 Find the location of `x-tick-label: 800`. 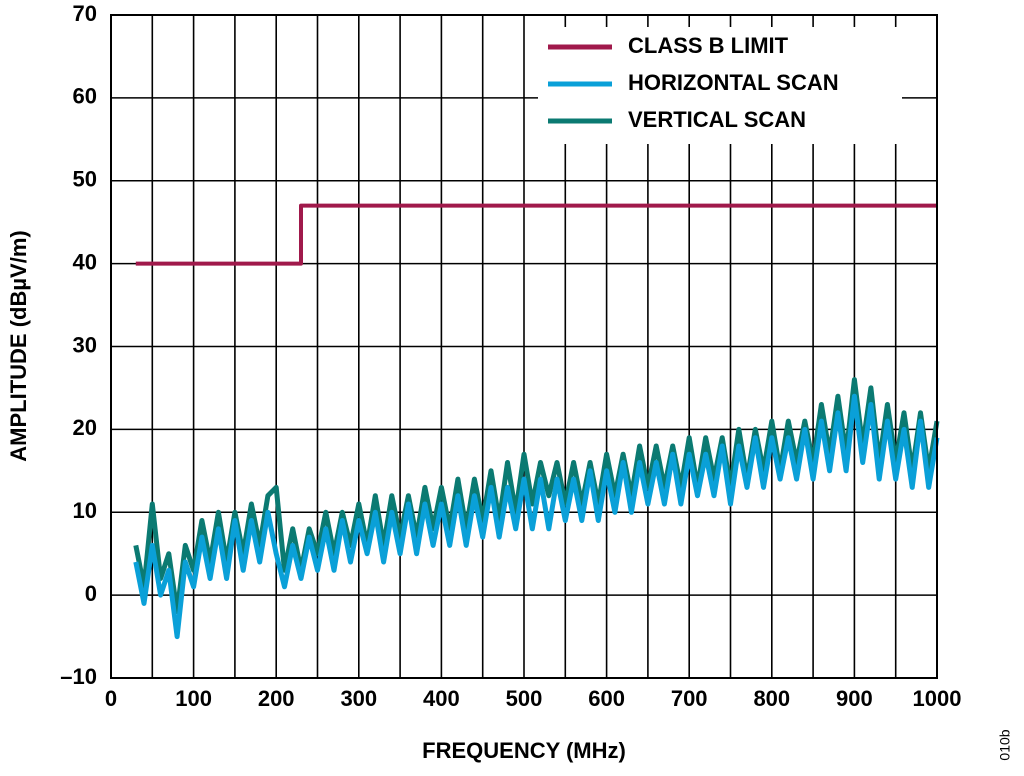

x-tick-label: 800 is located at coordinates (771, 698).